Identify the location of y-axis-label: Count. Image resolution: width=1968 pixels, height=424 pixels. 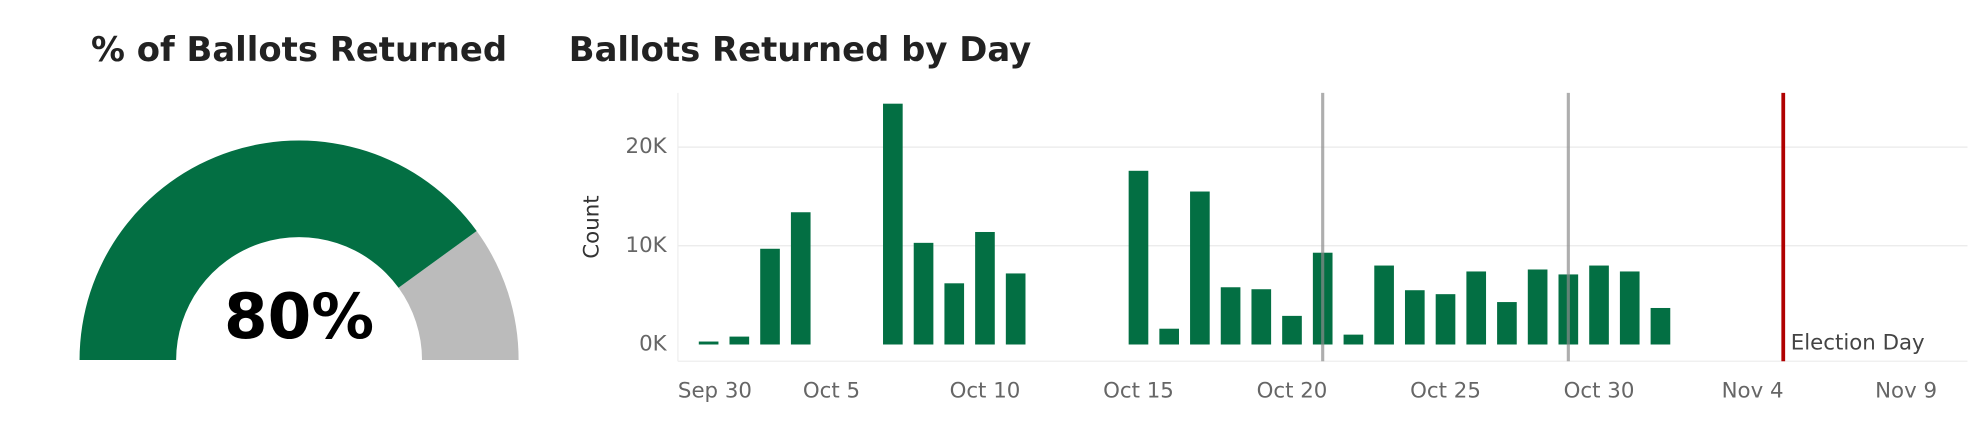
(592, 226).